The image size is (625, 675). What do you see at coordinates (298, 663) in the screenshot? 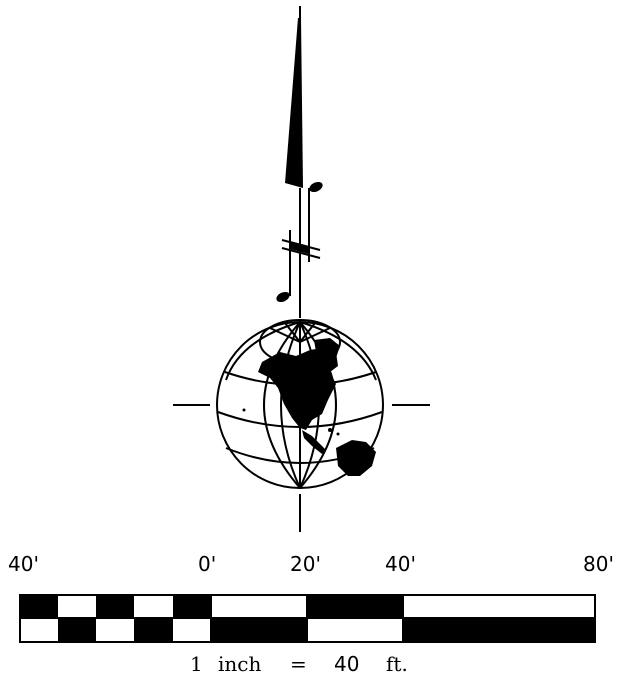
I see `scale-caption-equals: =` at bounding box center [298, 663].